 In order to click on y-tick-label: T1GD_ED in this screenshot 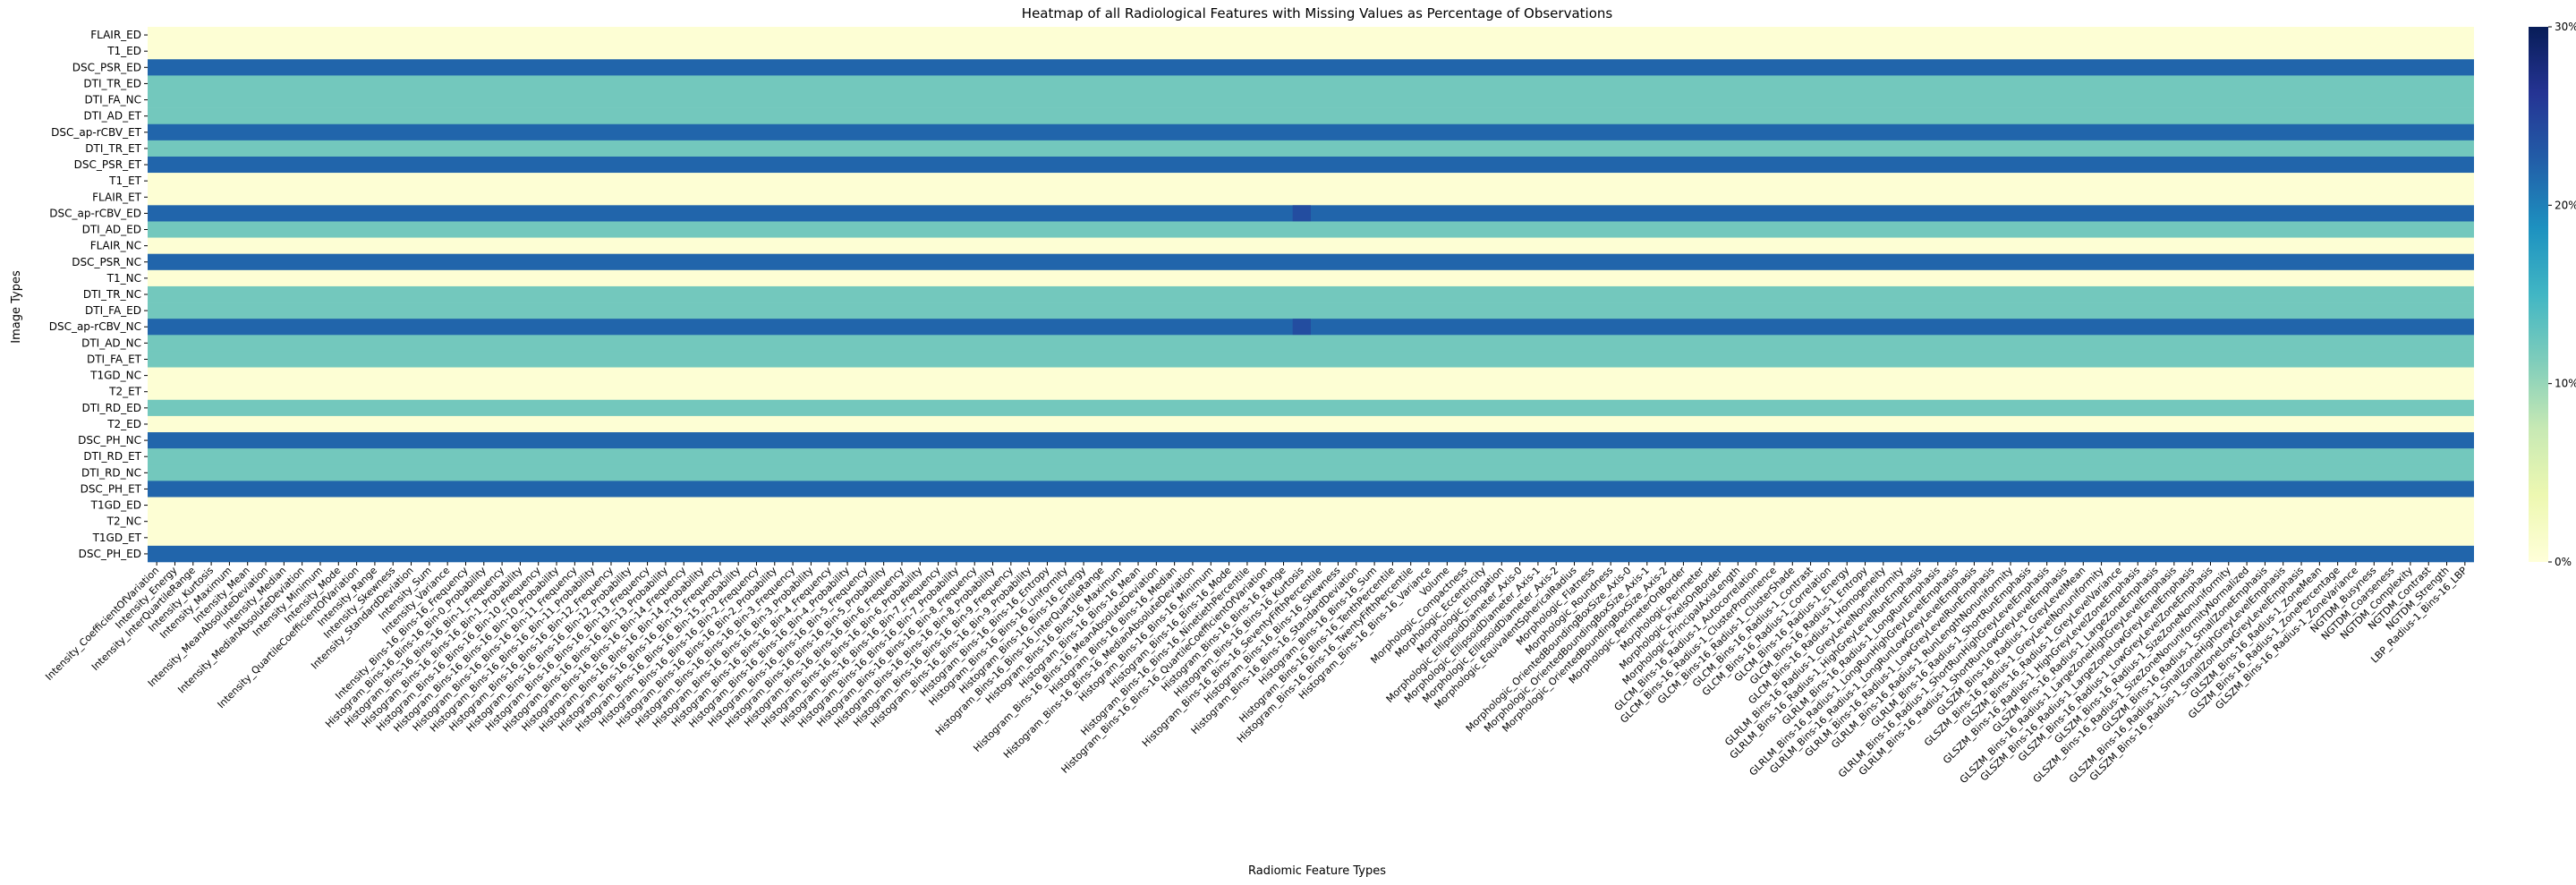, I will do `click(116, 506)`.